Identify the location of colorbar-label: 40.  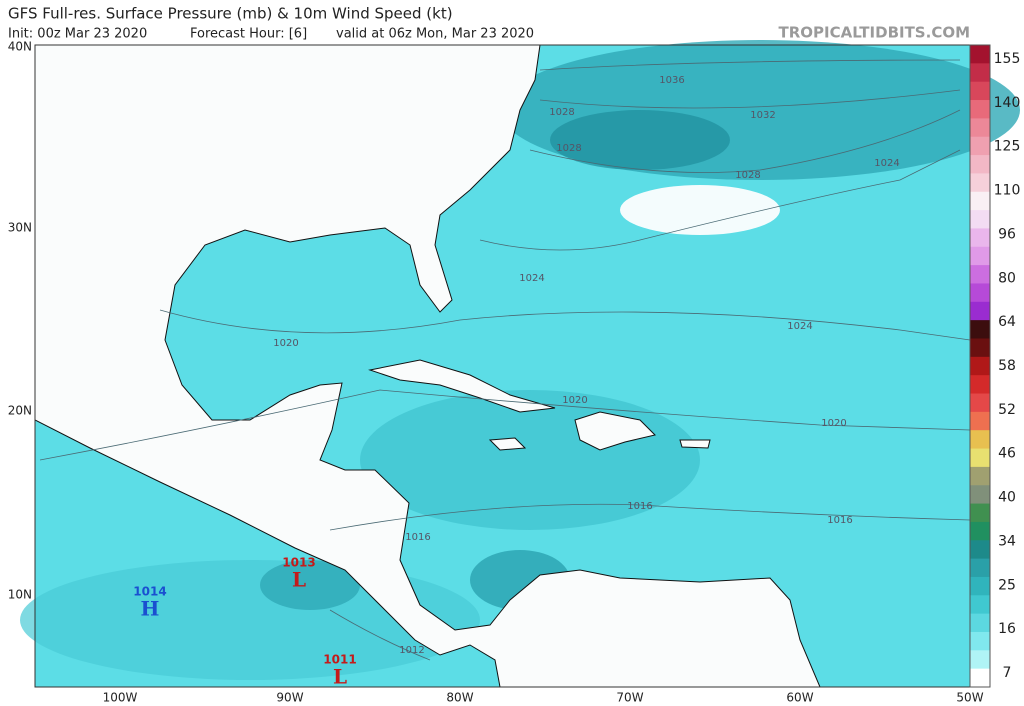
(1007, 498).